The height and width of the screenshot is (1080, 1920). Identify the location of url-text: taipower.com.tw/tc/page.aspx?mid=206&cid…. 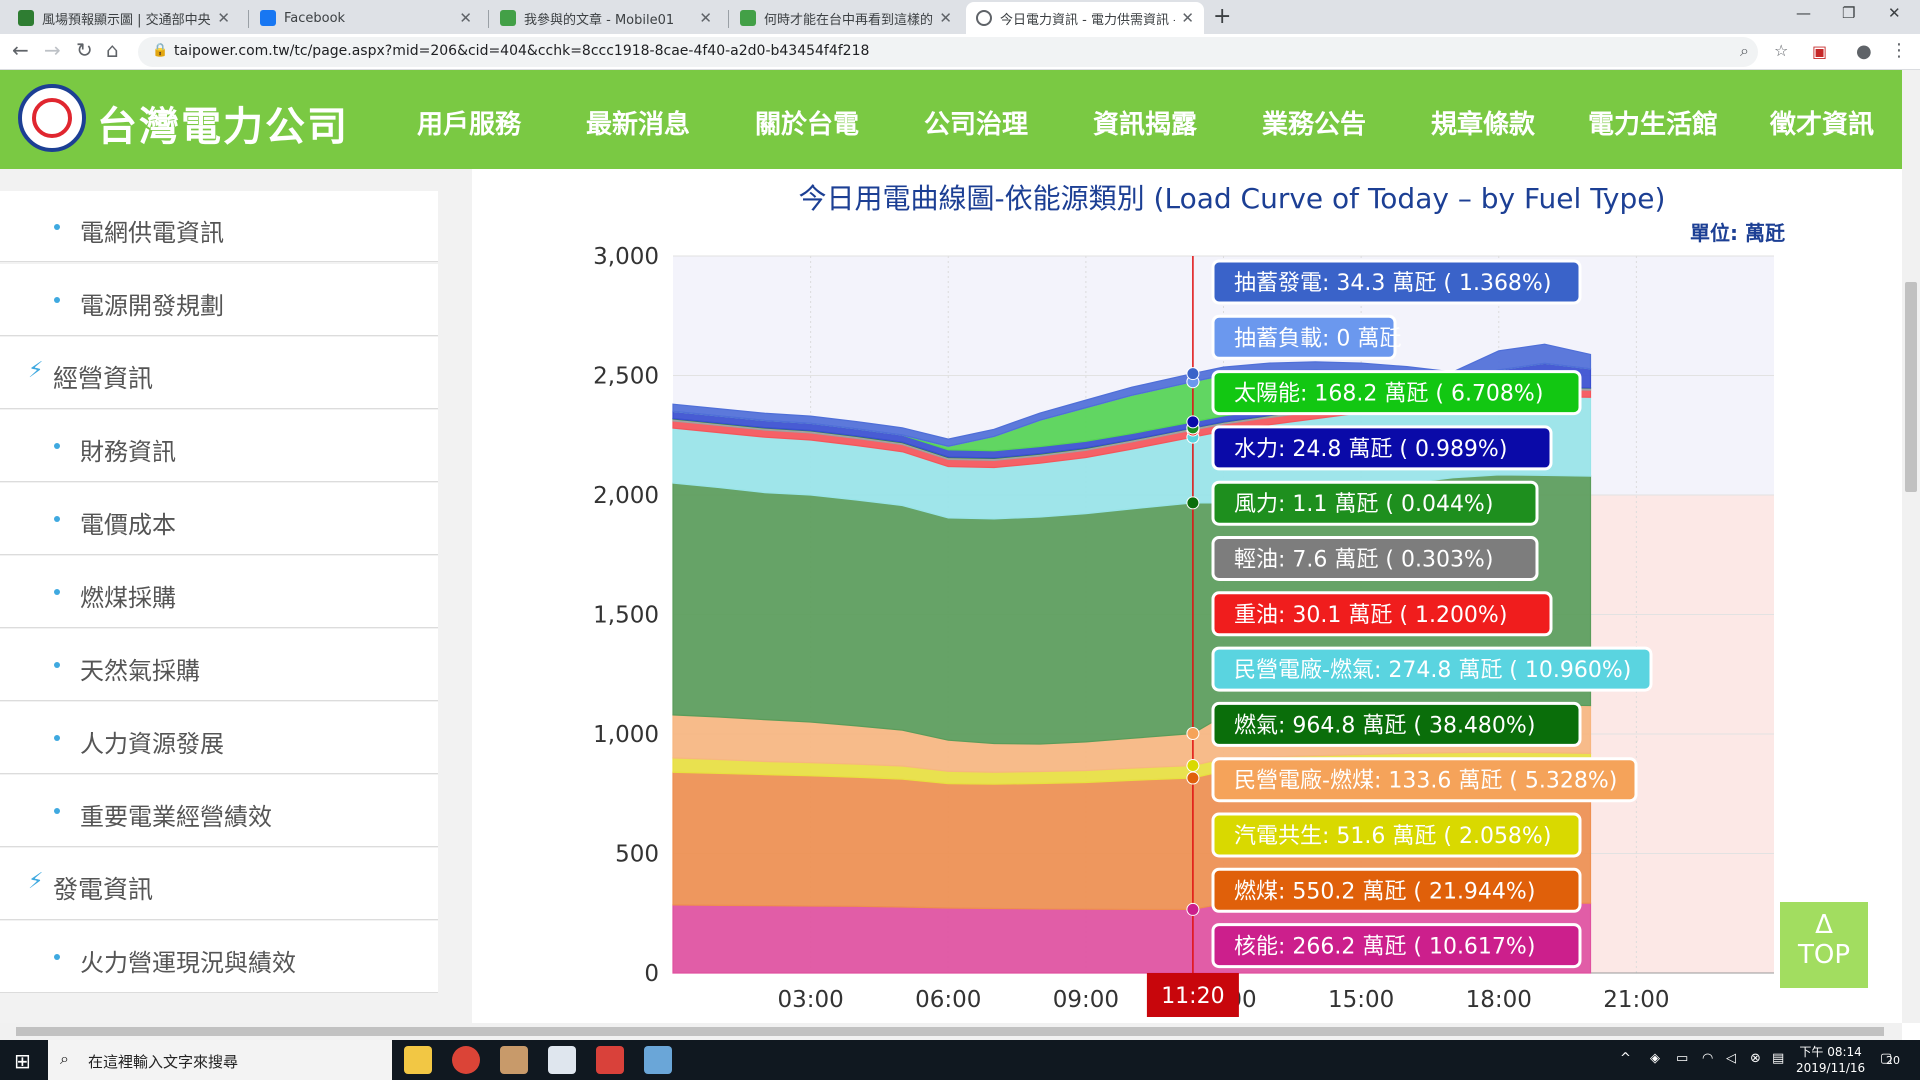
(522, 51).